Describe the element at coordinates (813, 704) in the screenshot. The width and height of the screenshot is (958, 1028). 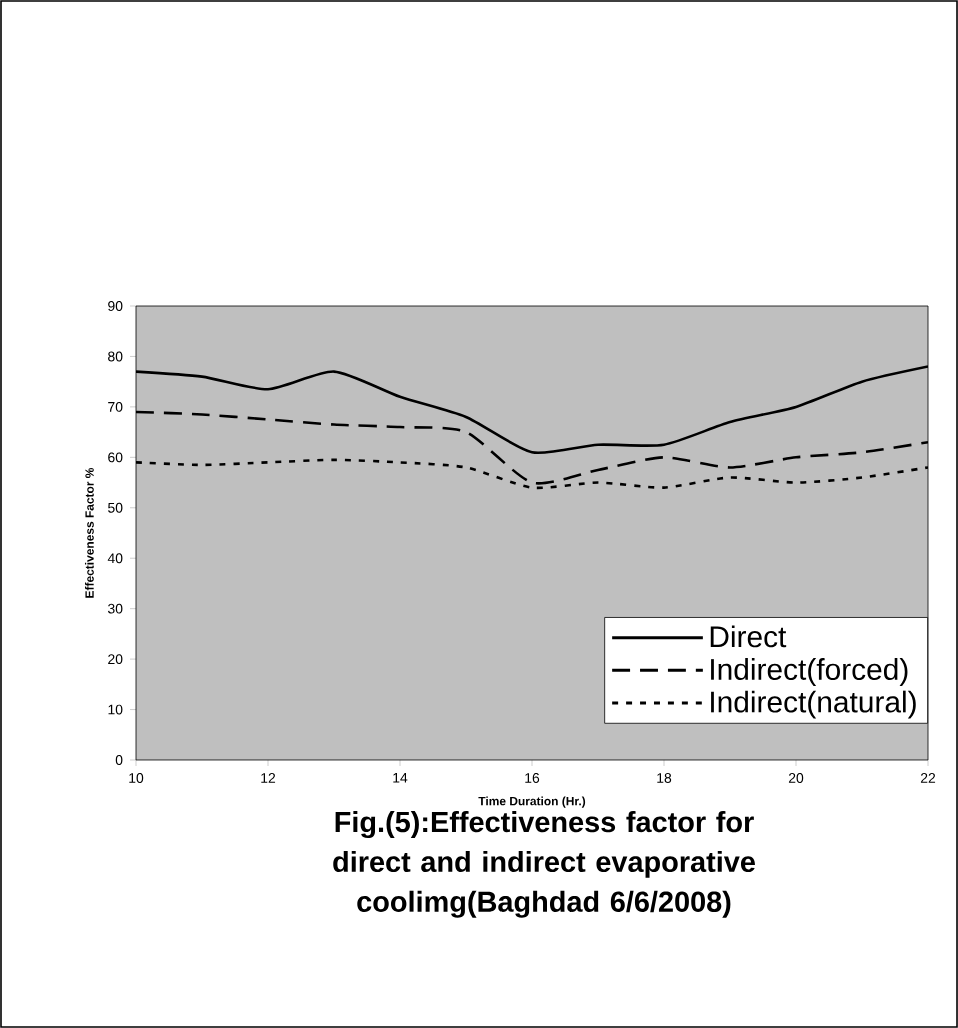
I see `legend-label: Indirect(natural)` at that location.